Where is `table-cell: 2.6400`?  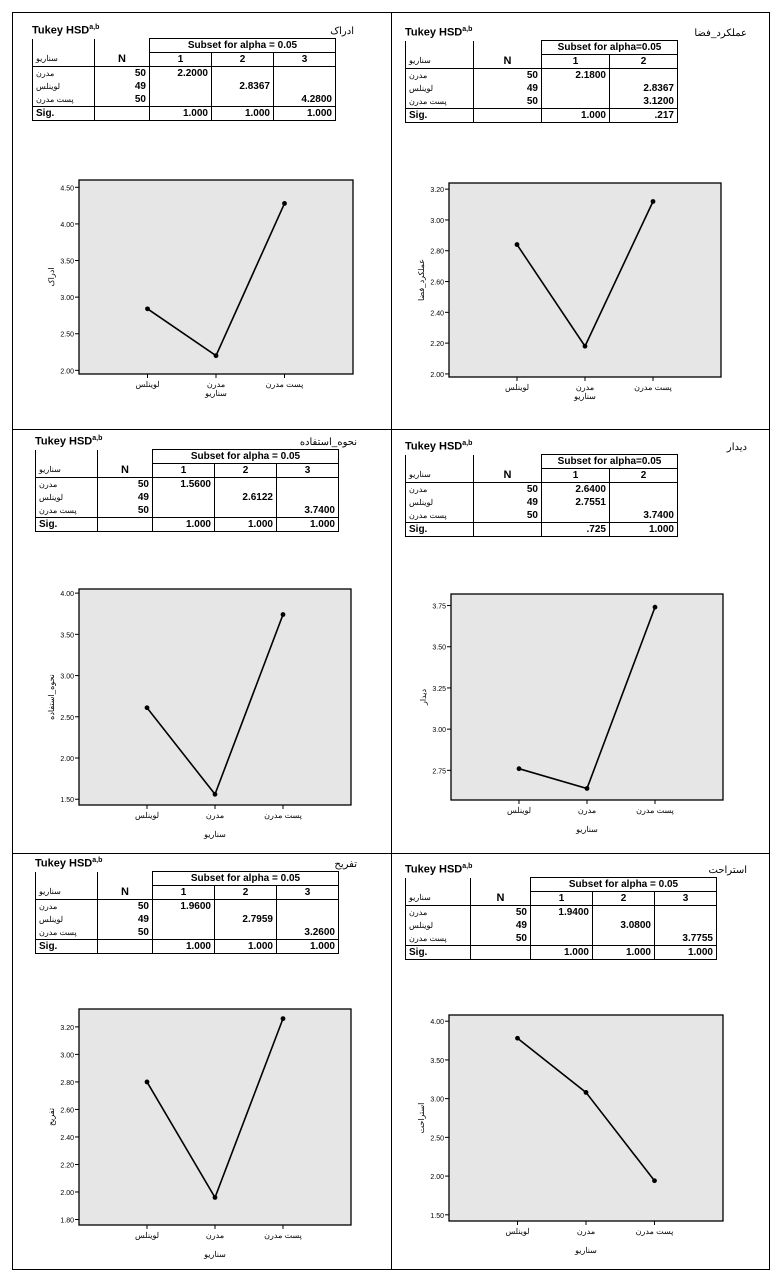 table-cell: 2.6400 is located at coordinates (575, 489).